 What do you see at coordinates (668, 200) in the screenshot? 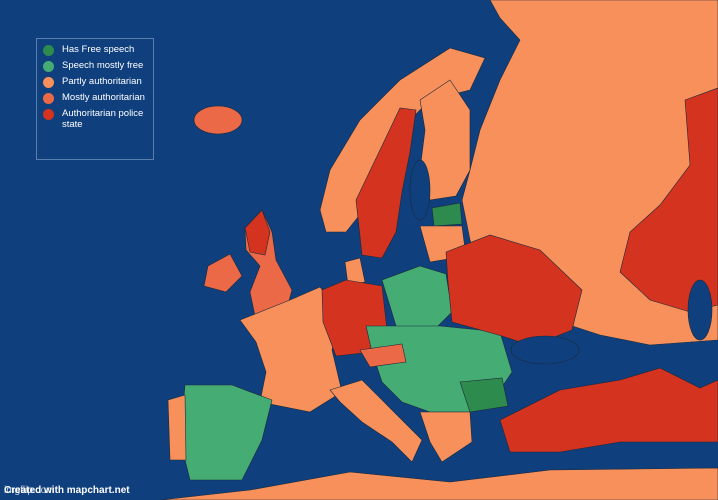
I see `russia-east` at bounding box center [668, 200].